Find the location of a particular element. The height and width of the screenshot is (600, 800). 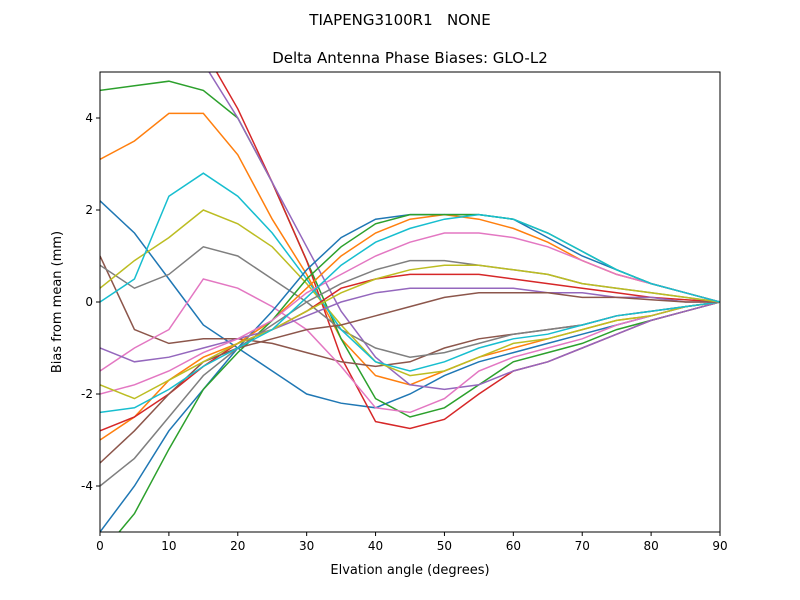

y-tick-label: 2 is located at coordinates (89, 210).